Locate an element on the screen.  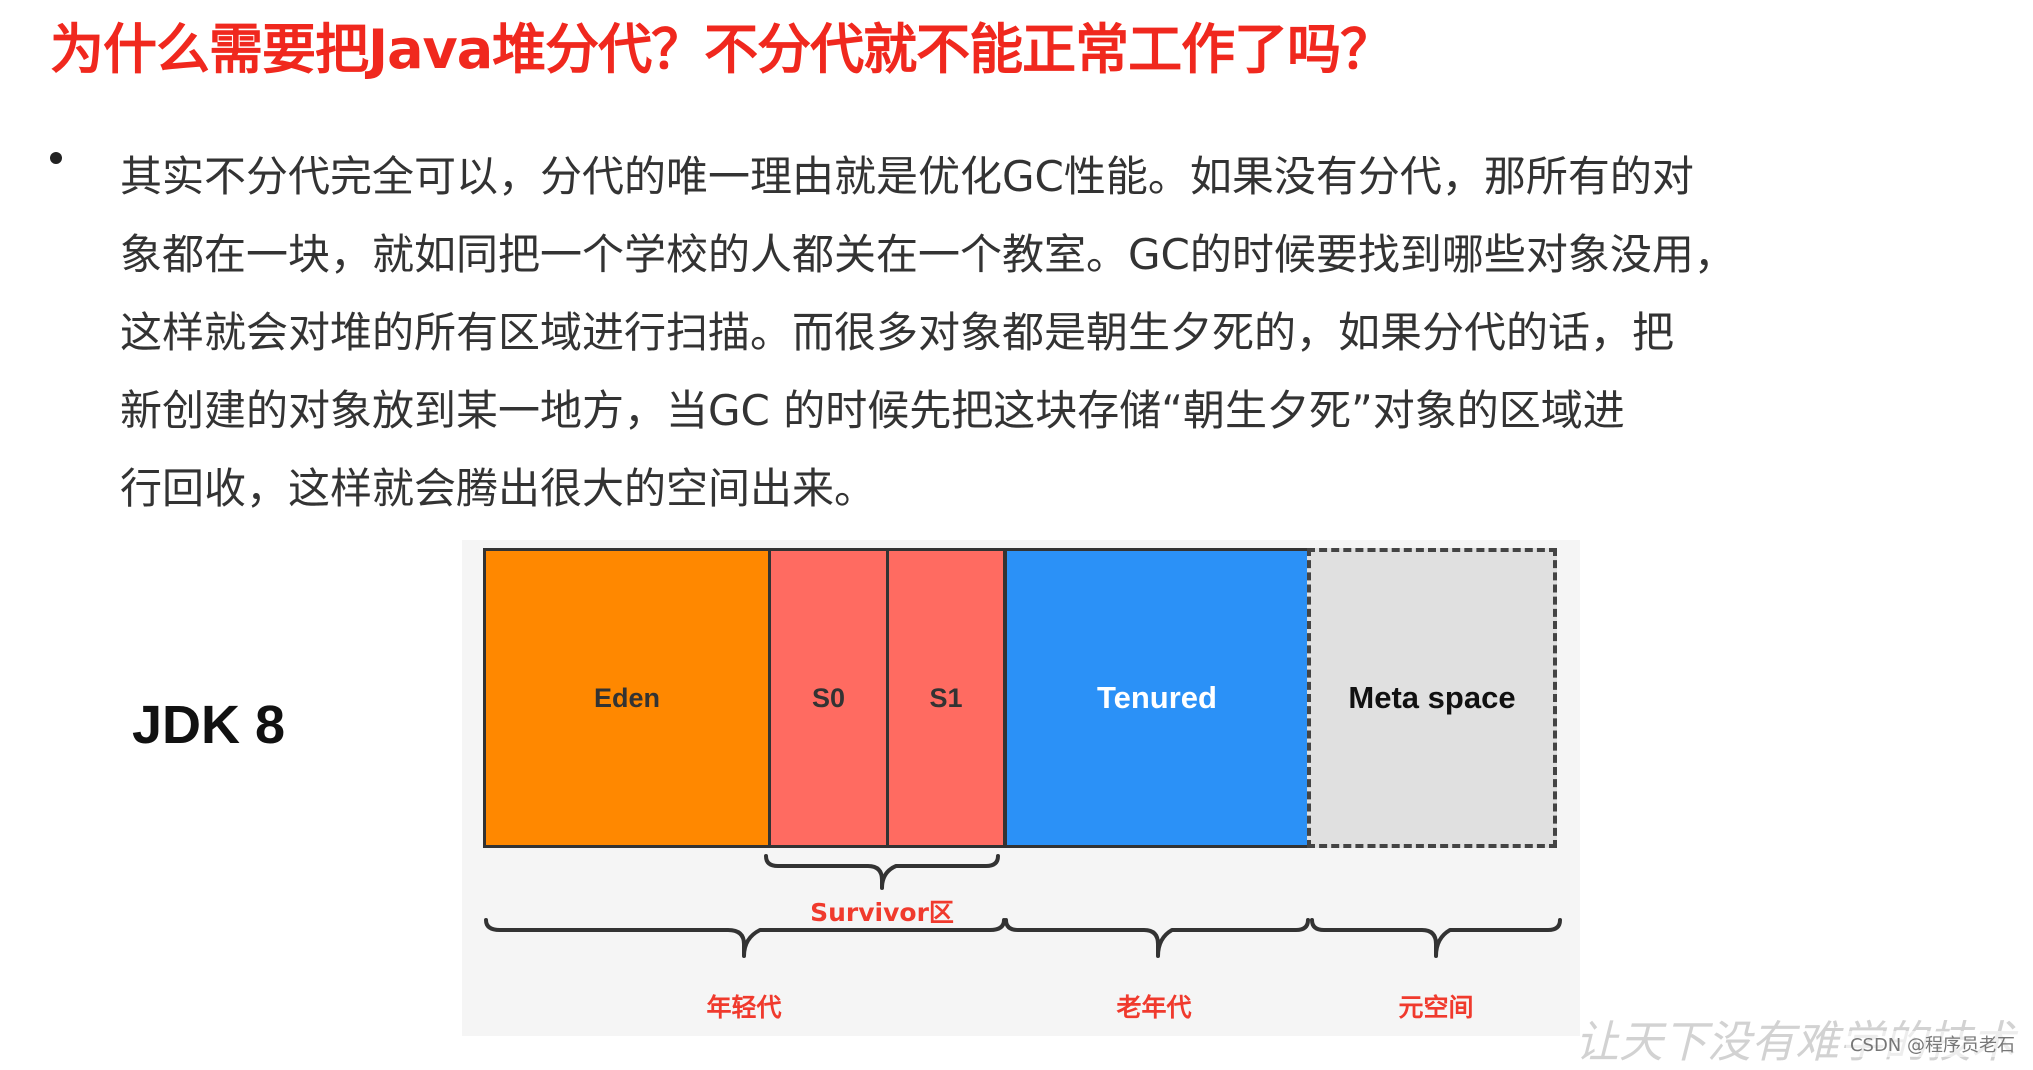
s1-label: S1 is located at coordinates (946, 697).